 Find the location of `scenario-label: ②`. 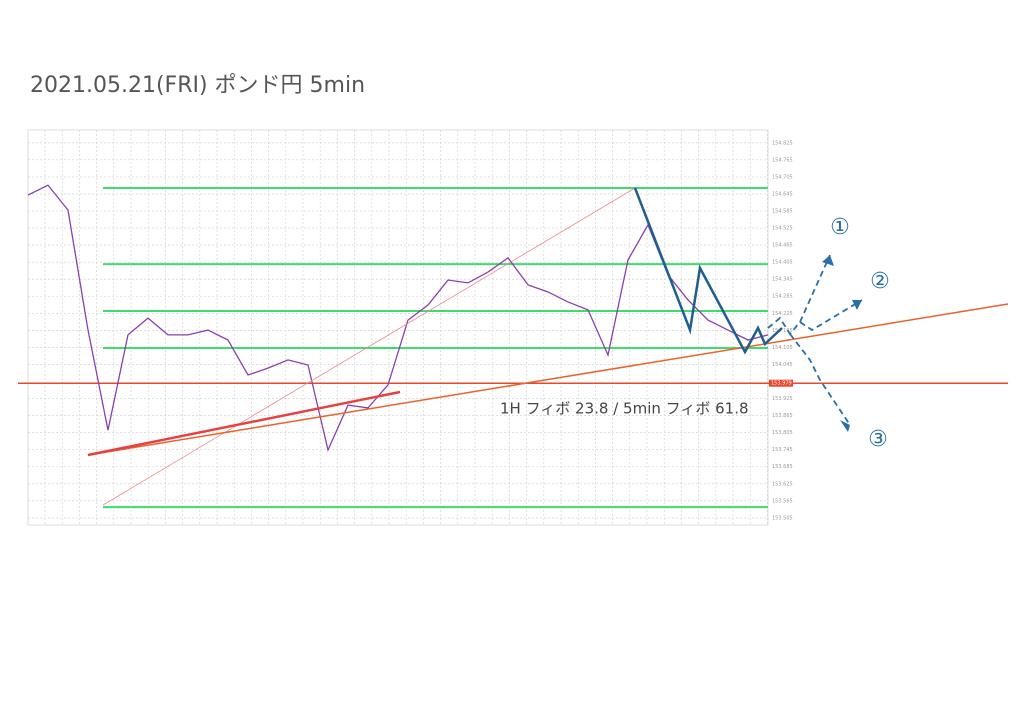

scenario-label: ② is located at coordinates (880, 281).